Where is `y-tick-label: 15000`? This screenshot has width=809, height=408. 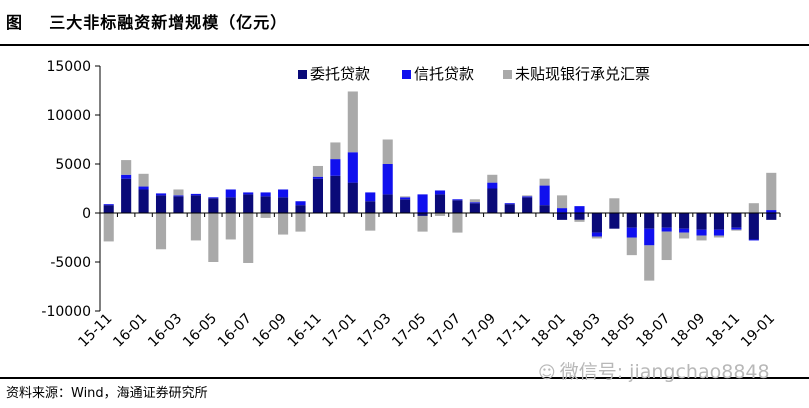
y-tick-label: 15000 is located at coordinates (68, 67).